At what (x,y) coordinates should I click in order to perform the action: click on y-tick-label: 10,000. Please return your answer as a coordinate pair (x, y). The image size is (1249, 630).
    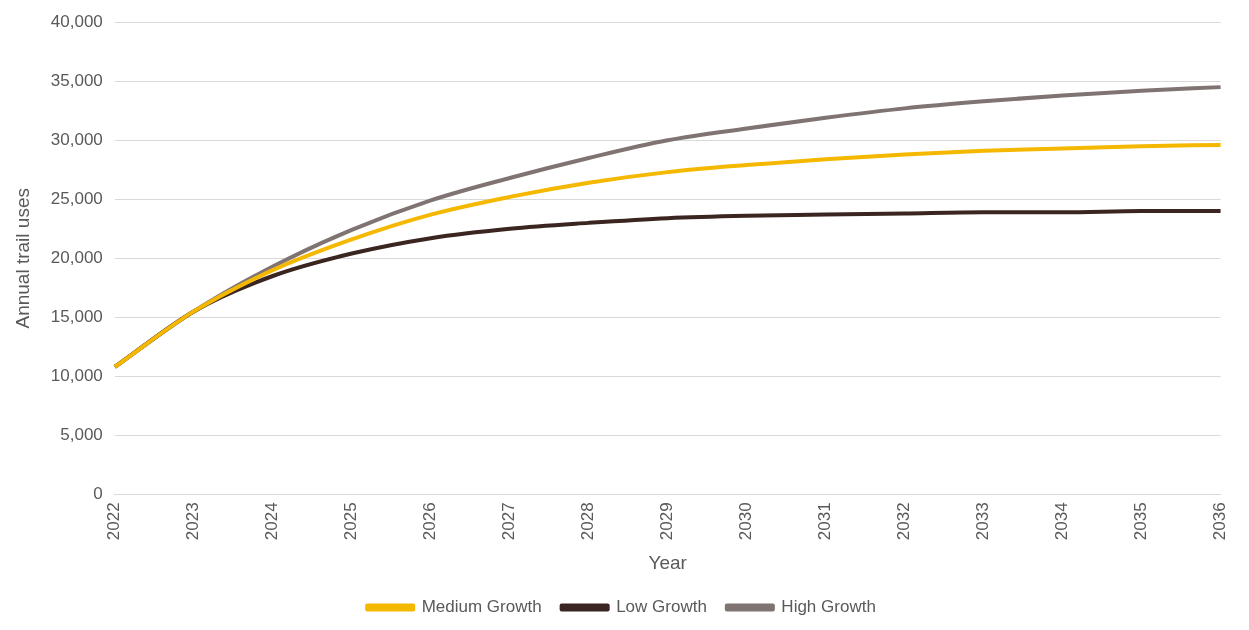
    Looking at the image, I should click on (76, 376).